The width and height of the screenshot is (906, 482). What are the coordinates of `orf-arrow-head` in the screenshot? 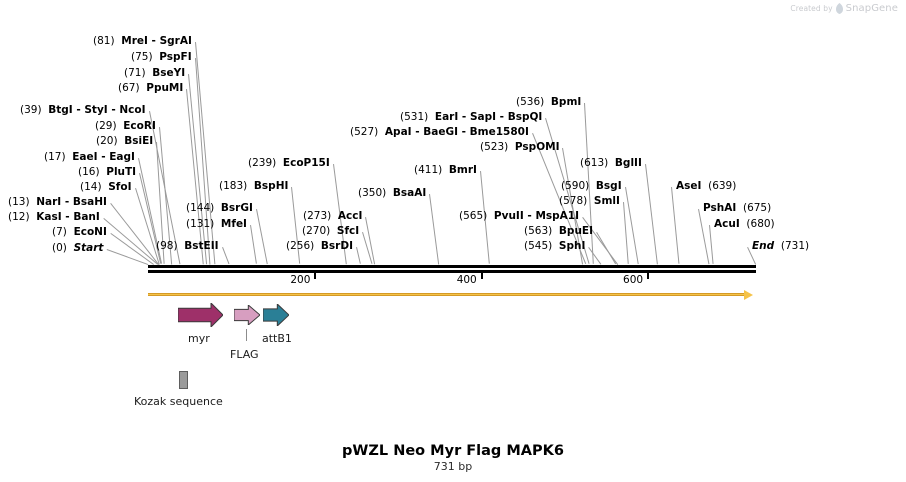 It's located at (748, 295).